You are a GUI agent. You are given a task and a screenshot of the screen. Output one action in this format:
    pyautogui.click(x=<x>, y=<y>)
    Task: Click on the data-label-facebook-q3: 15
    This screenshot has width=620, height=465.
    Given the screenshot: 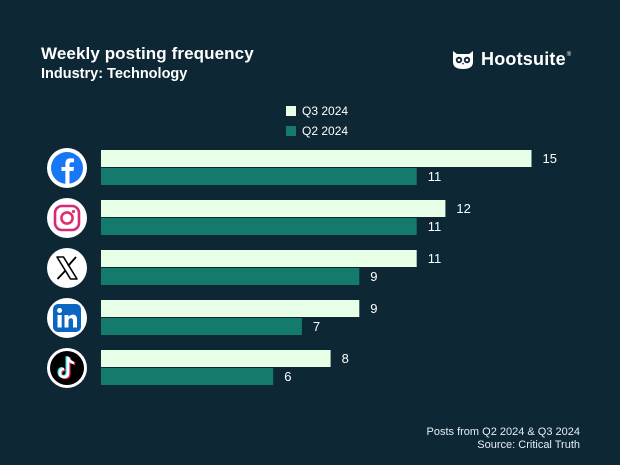 What is the action you would take?
    pyautogui.click(x=550, y=158)
    